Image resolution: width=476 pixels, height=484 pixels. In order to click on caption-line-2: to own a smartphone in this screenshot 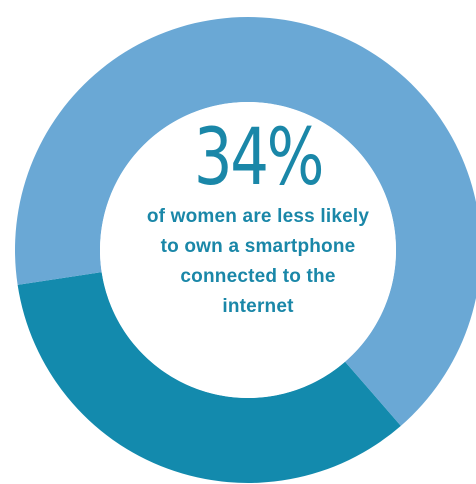, I will do `click(258, 246)`.